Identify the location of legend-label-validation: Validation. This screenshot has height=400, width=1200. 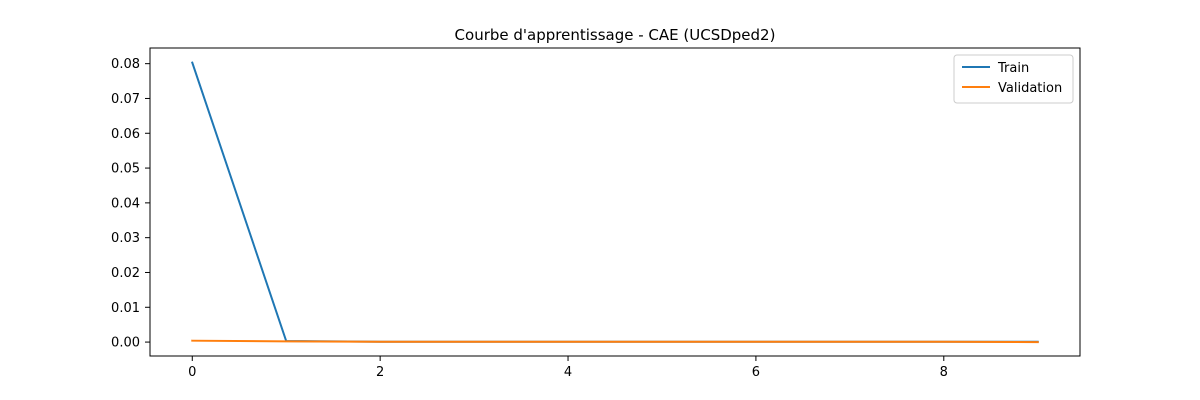
(1030, 88).